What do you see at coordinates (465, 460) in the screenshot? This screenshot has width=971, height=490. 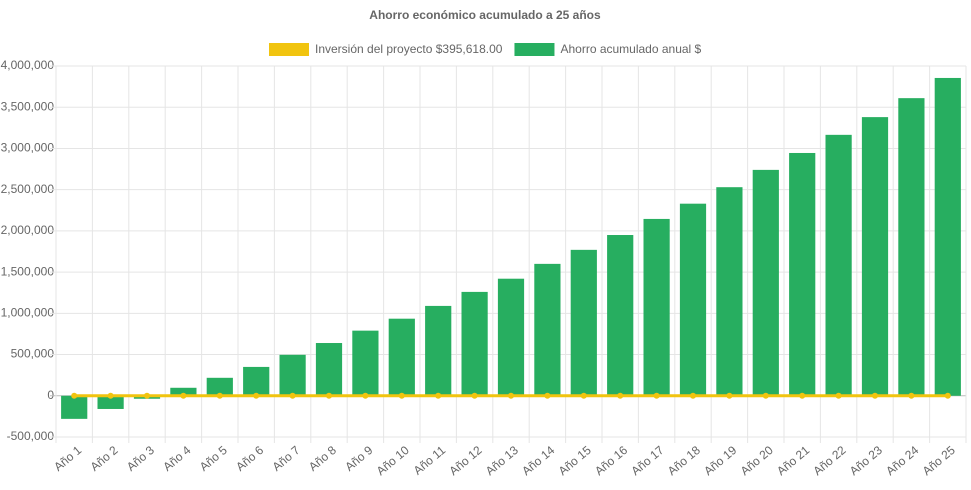 I see `x-tick-label: Año 12` at bounding box center [465, 460].